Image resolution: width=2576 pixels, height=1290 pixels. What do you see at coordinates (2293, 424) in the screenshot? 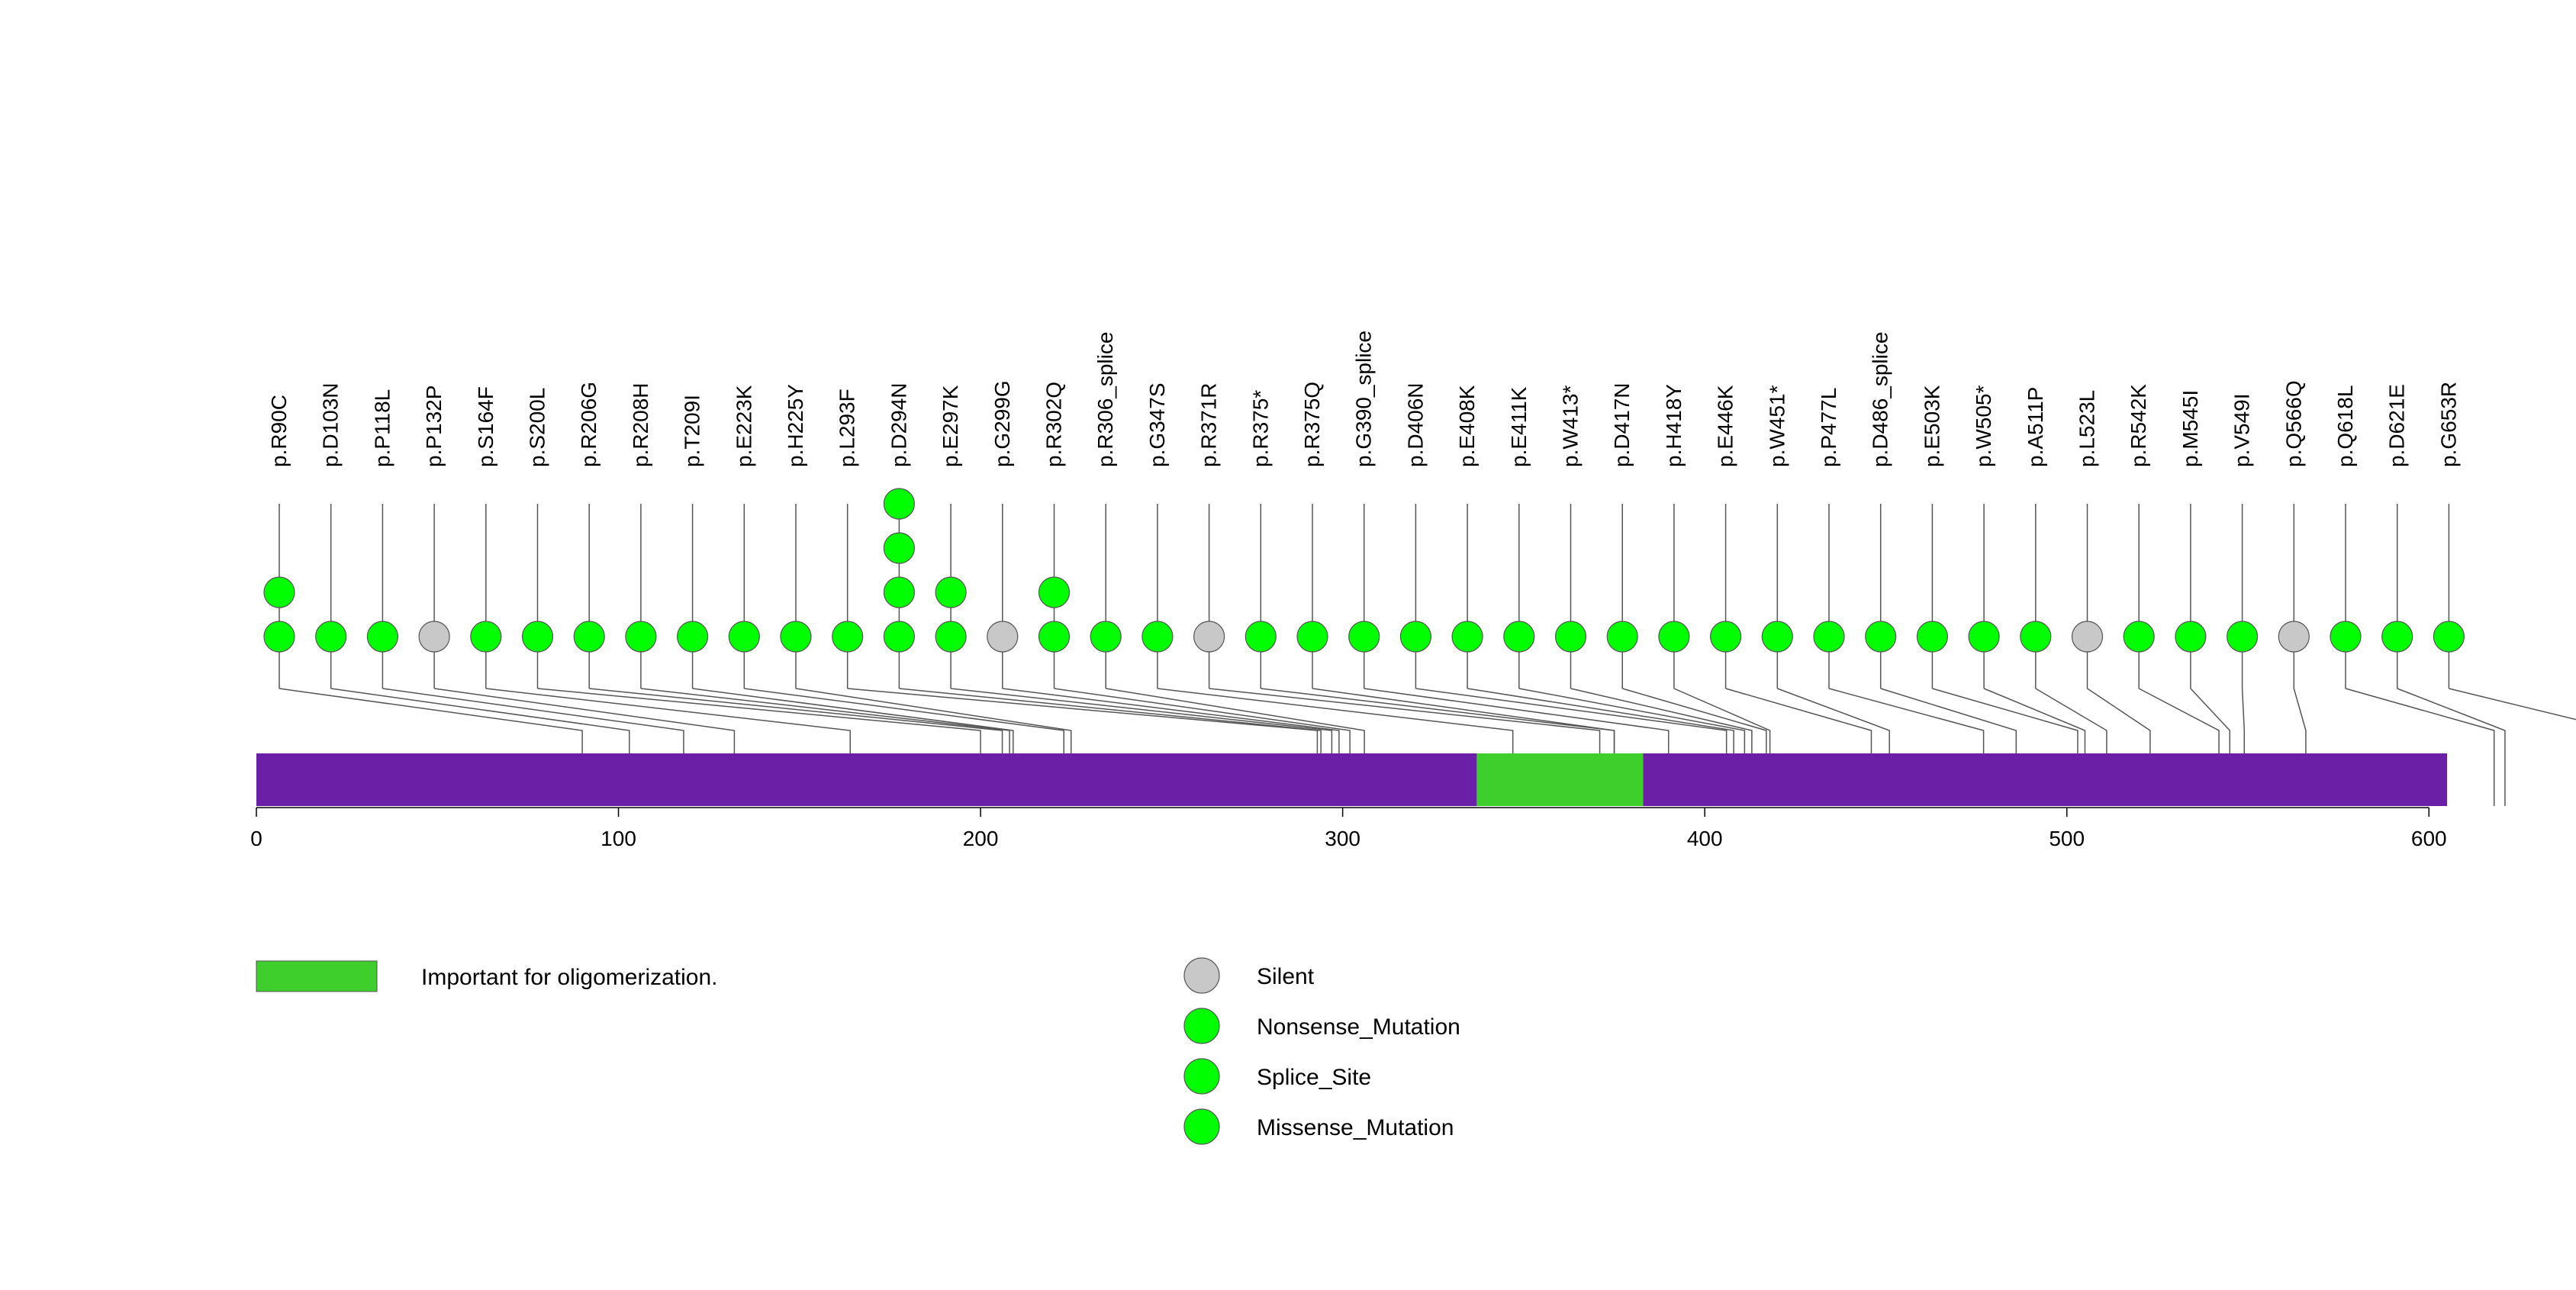
I see `mutation-label: p.Q566Q` at bounding box center [2293, 424].